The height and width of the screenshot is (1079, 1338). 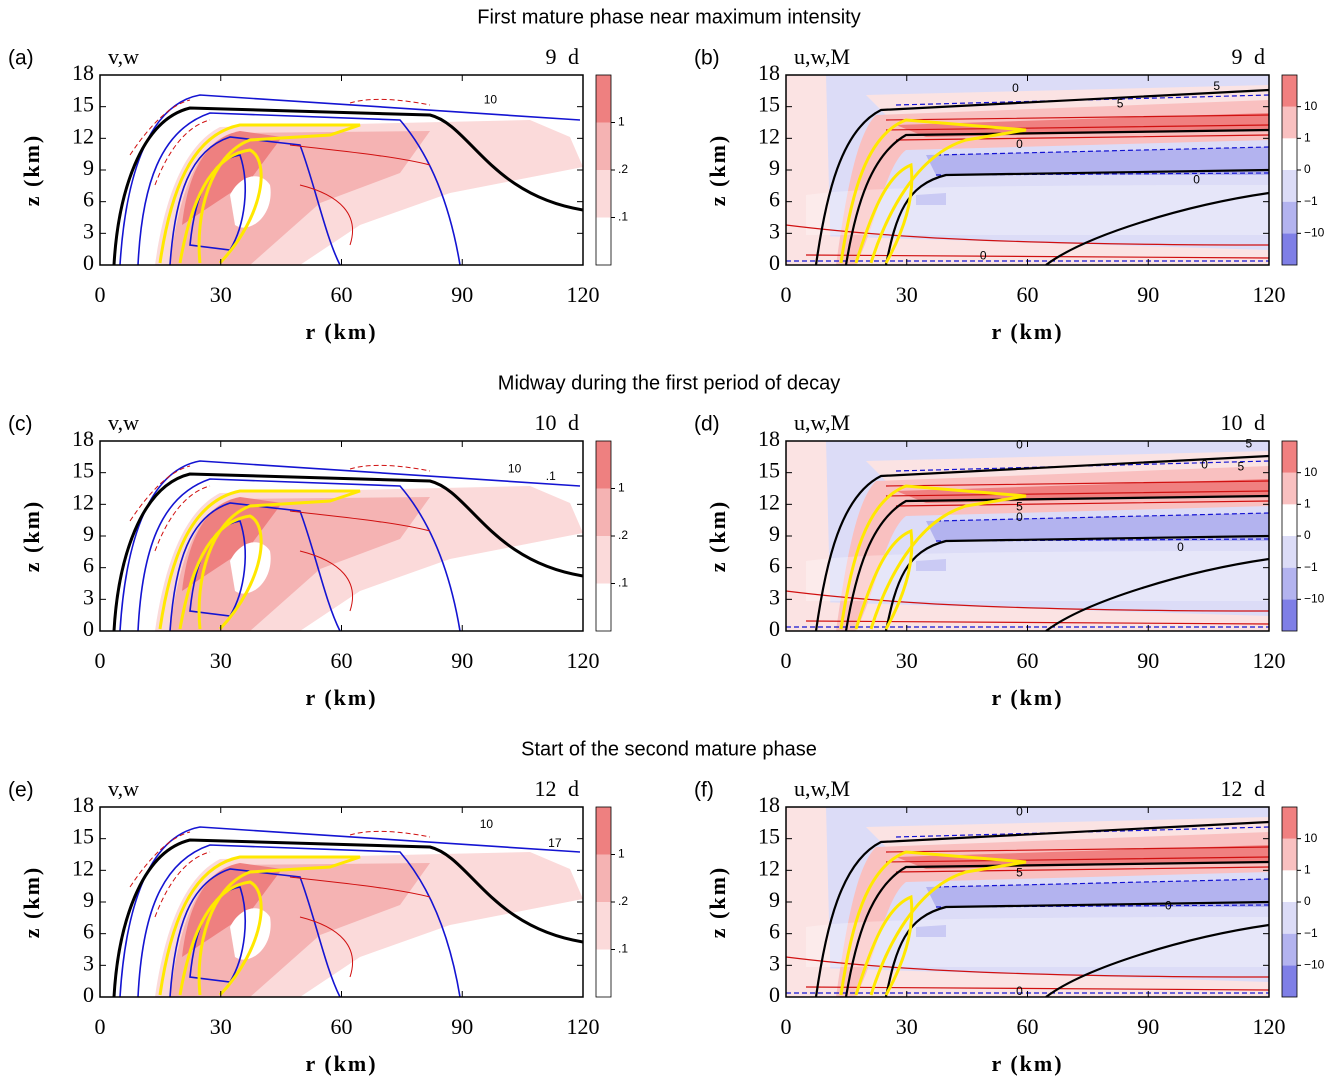 I want to click on colorbar-tick-label: 10, so click(x=1311, y=838).